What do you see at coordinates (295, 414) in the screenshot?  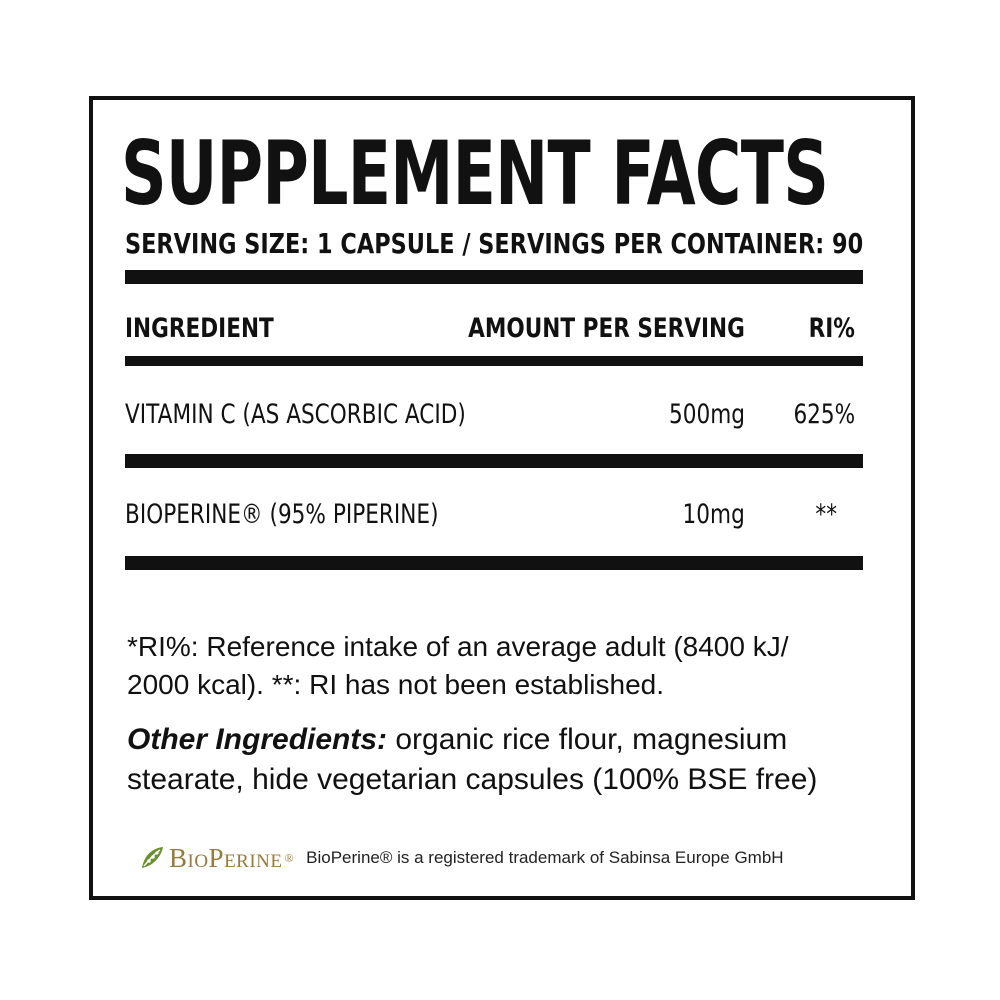 I see `ingredient-name: VITAMIN C (AS ASCORBIC ACID)` at bounding box center [295, 414].